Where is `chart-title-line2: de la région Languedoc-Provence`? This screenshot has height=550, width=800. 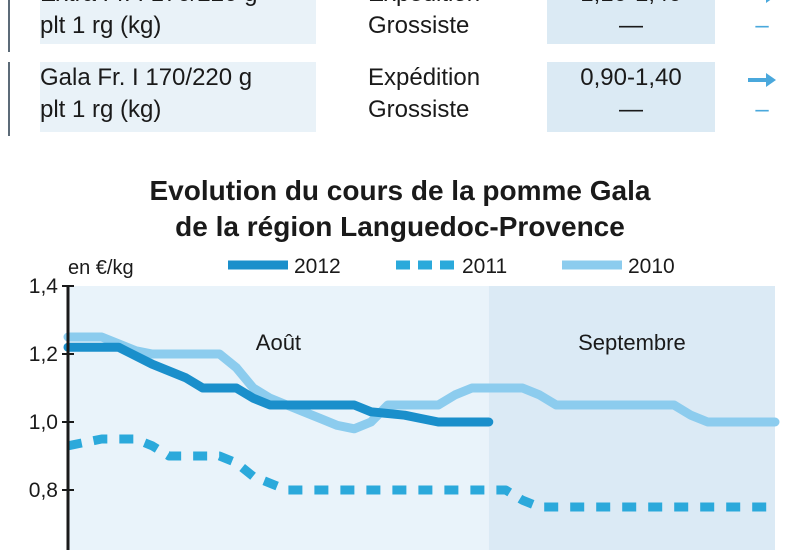 chart-title-line2: de la région Languedoc-Provence is located at coordinates (400, 226).